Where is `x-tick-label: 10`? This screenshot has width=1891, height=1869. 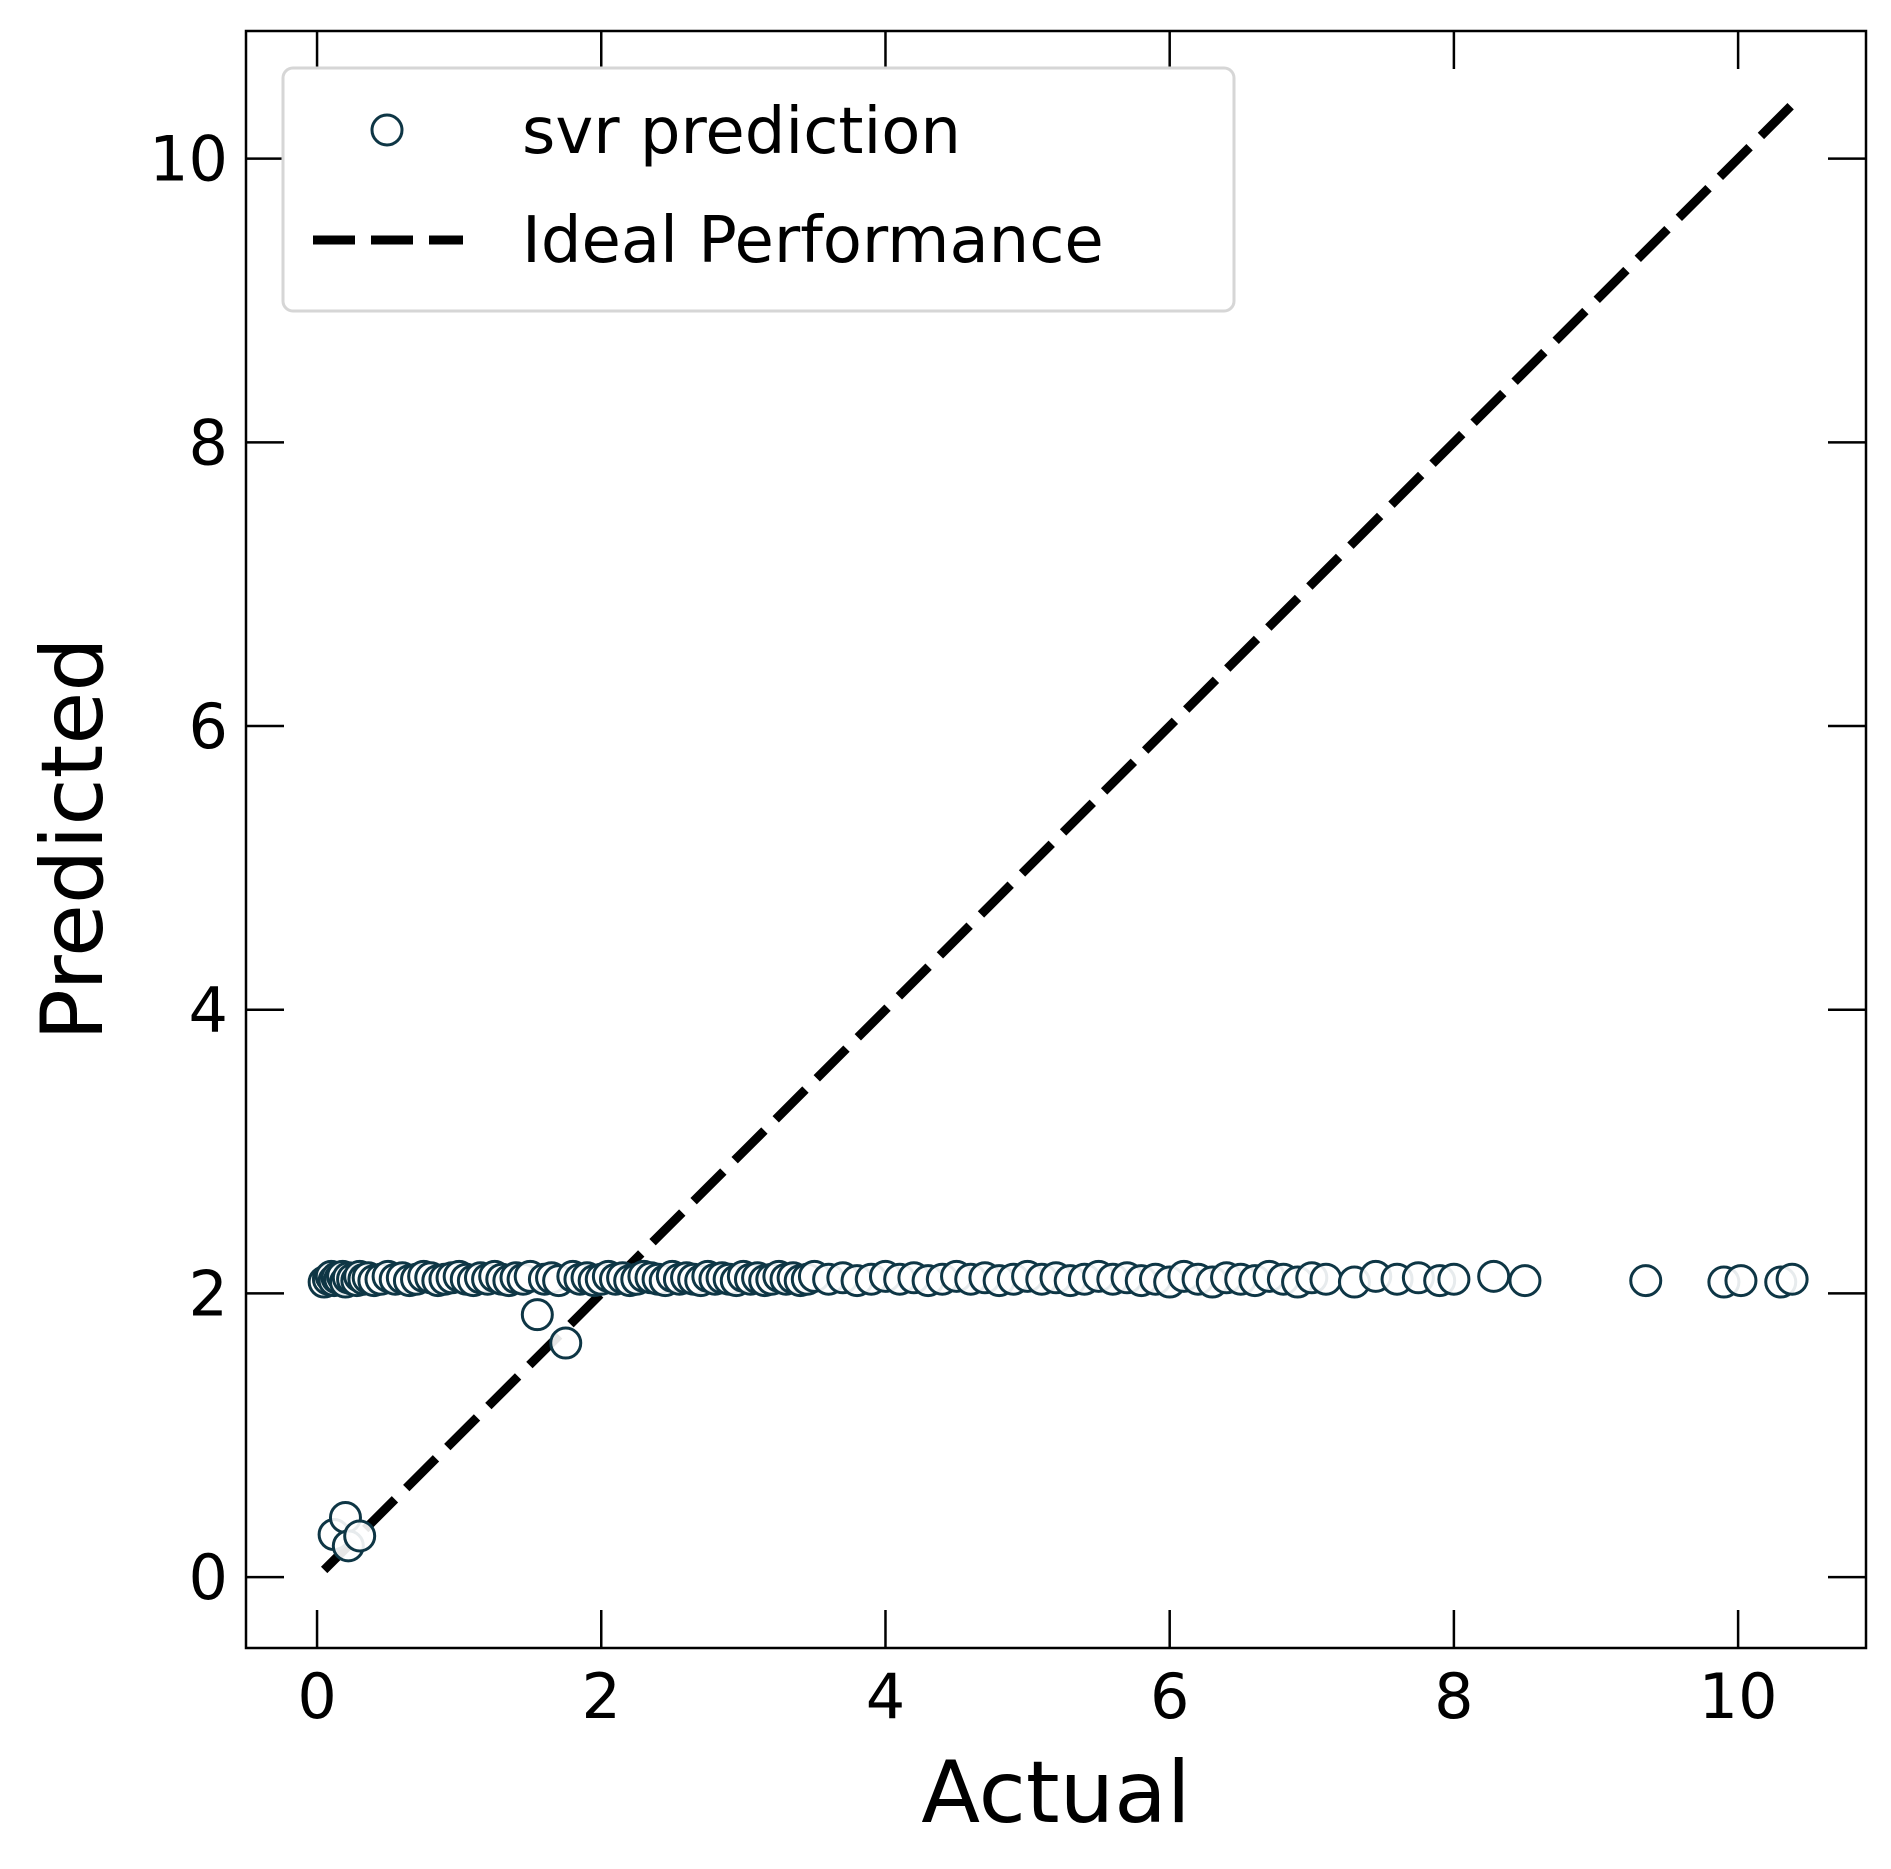
x-tick-label: 10 is located at coordinates (1738, 1696).